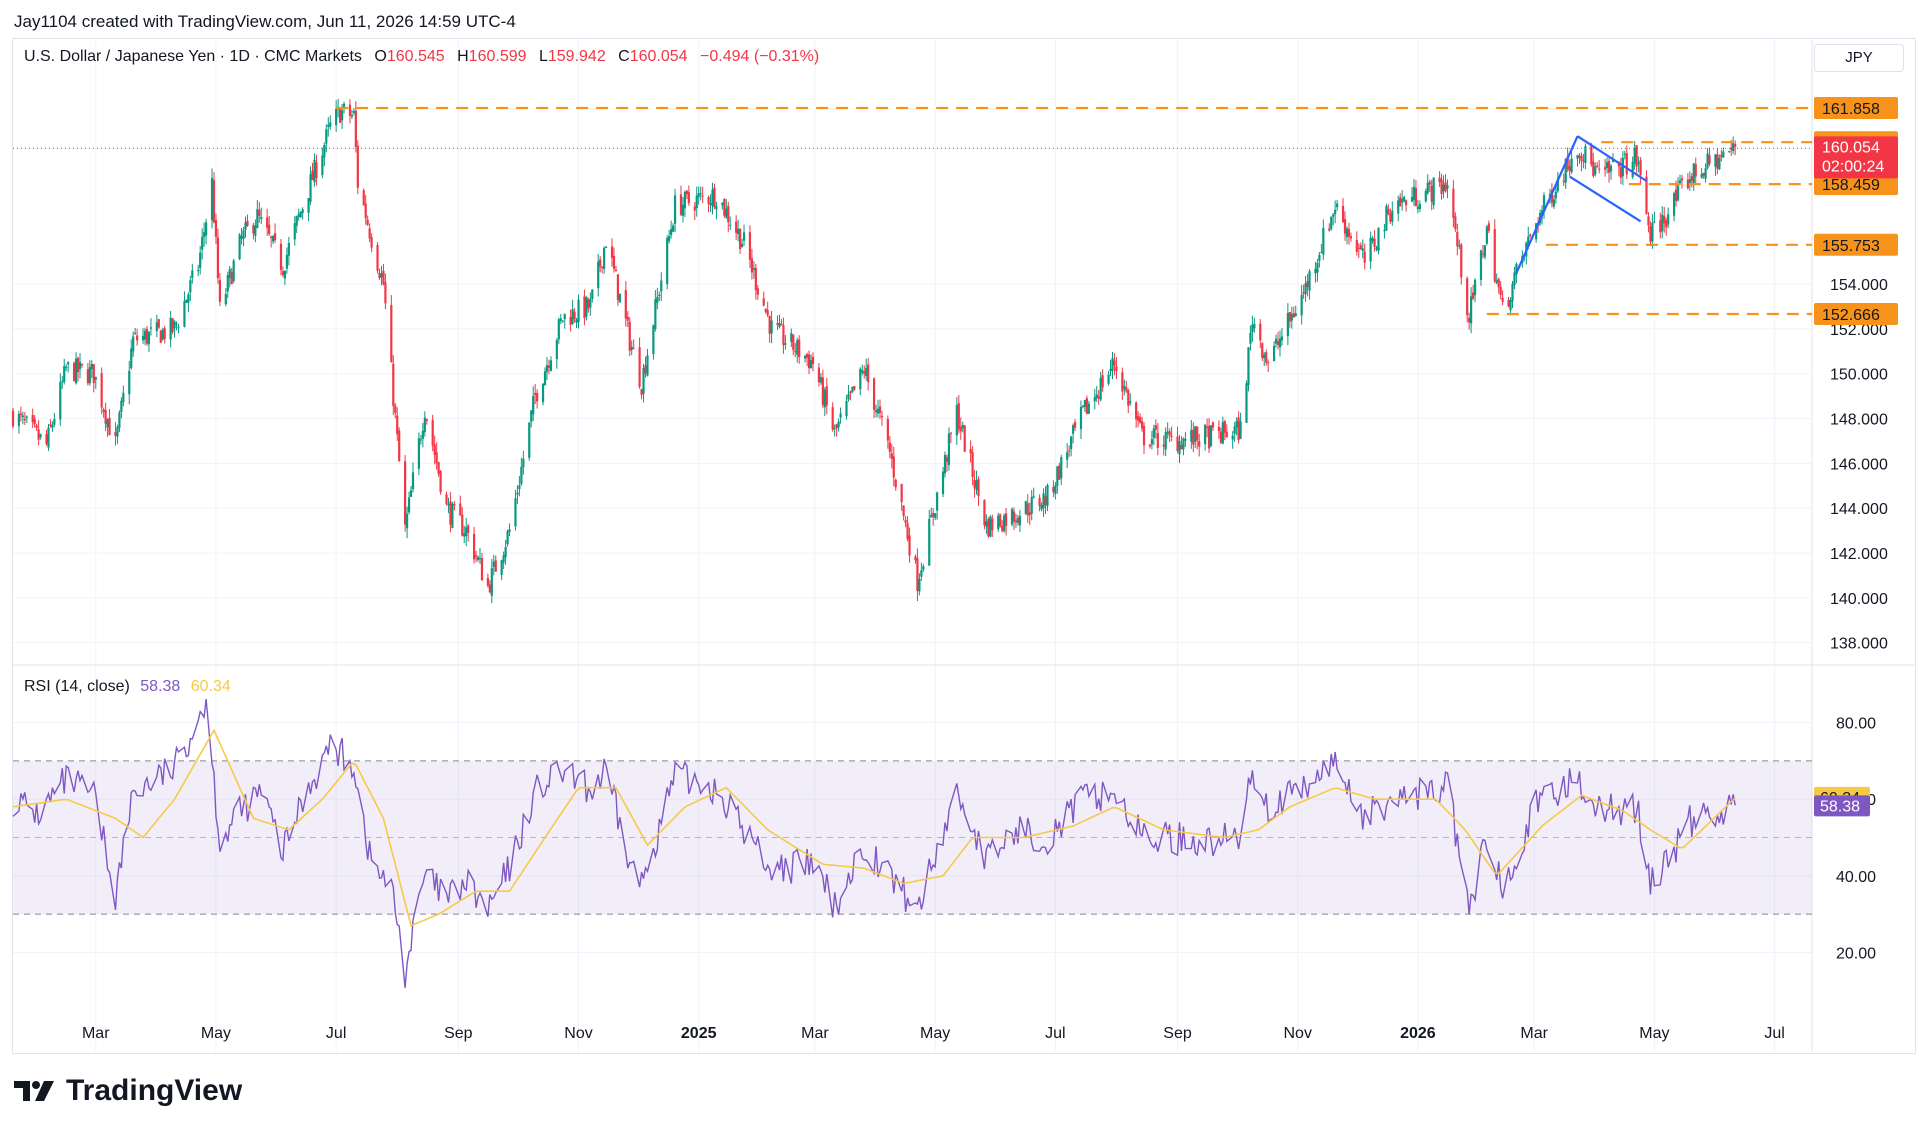 The width and height of the screenshot is (1920, 1130). I want to click on time-tick-label: Jul, so click(1774, 1033).